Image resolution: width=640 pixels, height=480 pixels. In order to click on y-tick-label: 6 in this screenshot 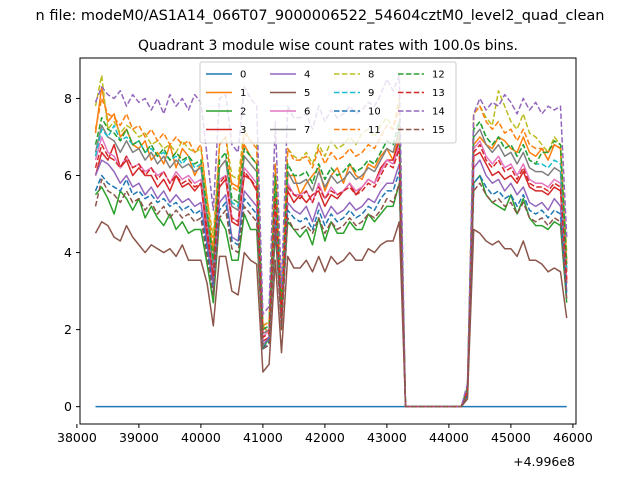, I will do `click(68, 175)`.